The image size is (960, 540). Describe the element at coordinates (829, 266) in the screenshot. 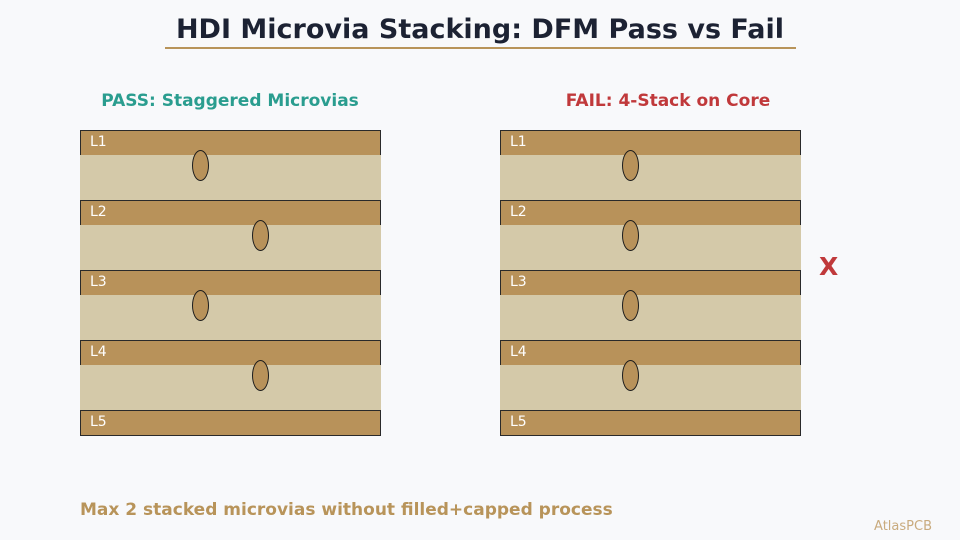

I see `fail-x-mark: X` at that location.